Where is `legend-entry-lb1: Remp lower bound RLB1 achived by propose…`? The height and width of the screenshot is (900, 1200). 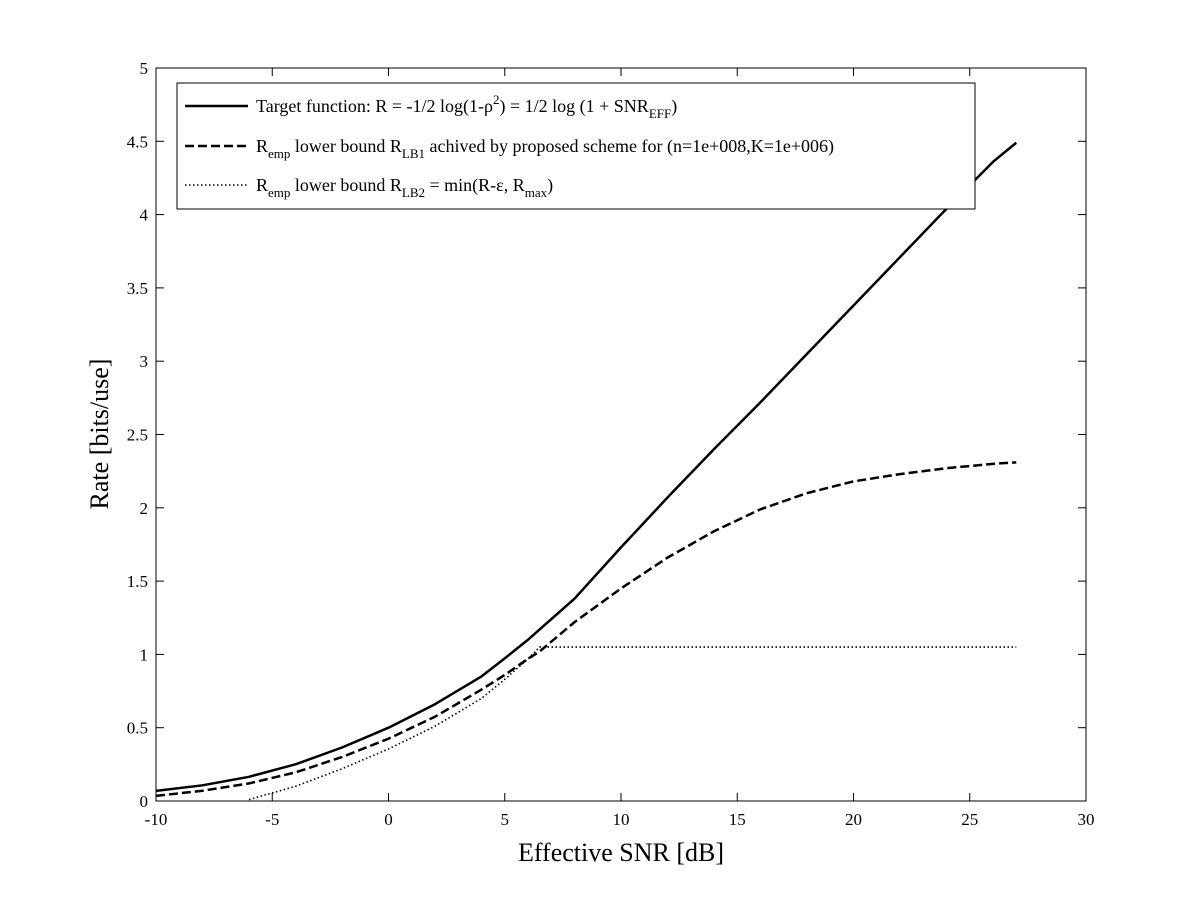 legend-entry-lb1: Remp lower bound RLB1 achived by propose… is located at coordinates (545, 148).